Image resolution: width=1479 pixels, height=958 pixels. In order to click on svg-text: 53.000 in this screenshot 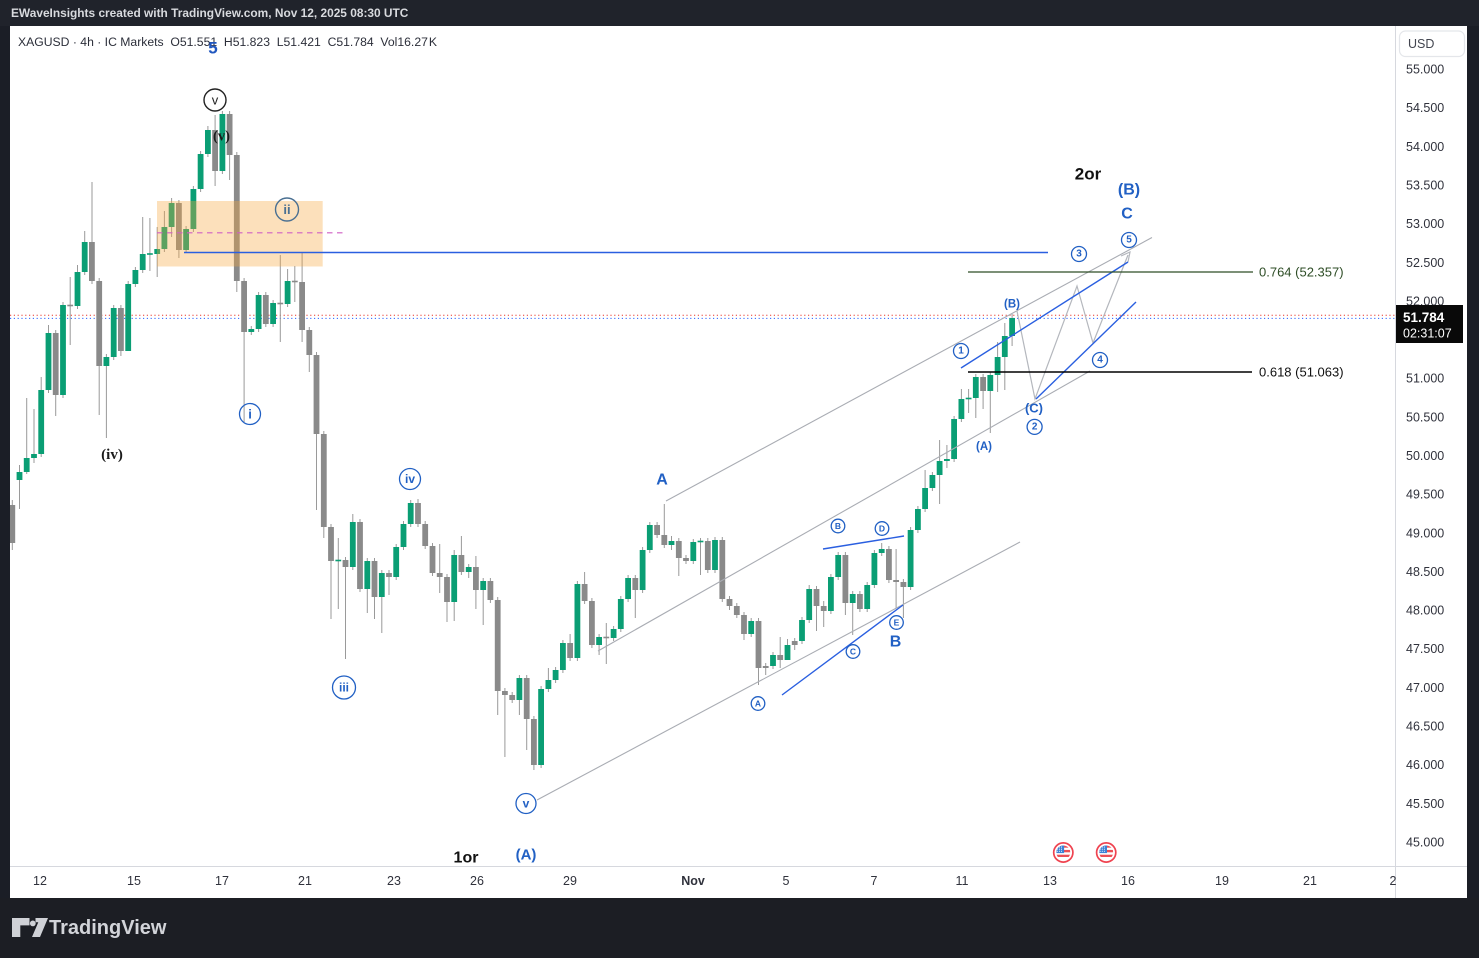, I will do `click(1425, 224)`.